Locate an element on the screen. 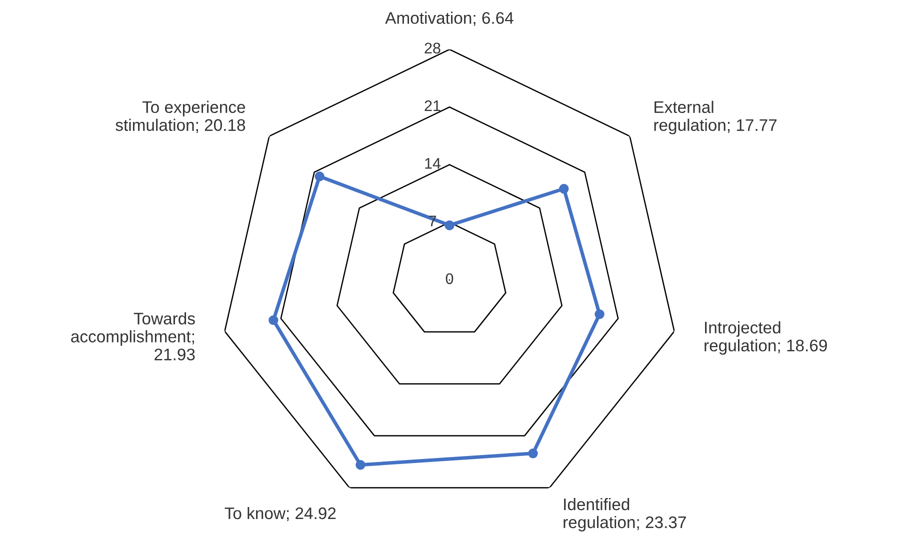 Image resolution: width=899 pixels, height=549 pixels. spoke-label: Amotivation; 6.64 is located at coordinates (449, 19).